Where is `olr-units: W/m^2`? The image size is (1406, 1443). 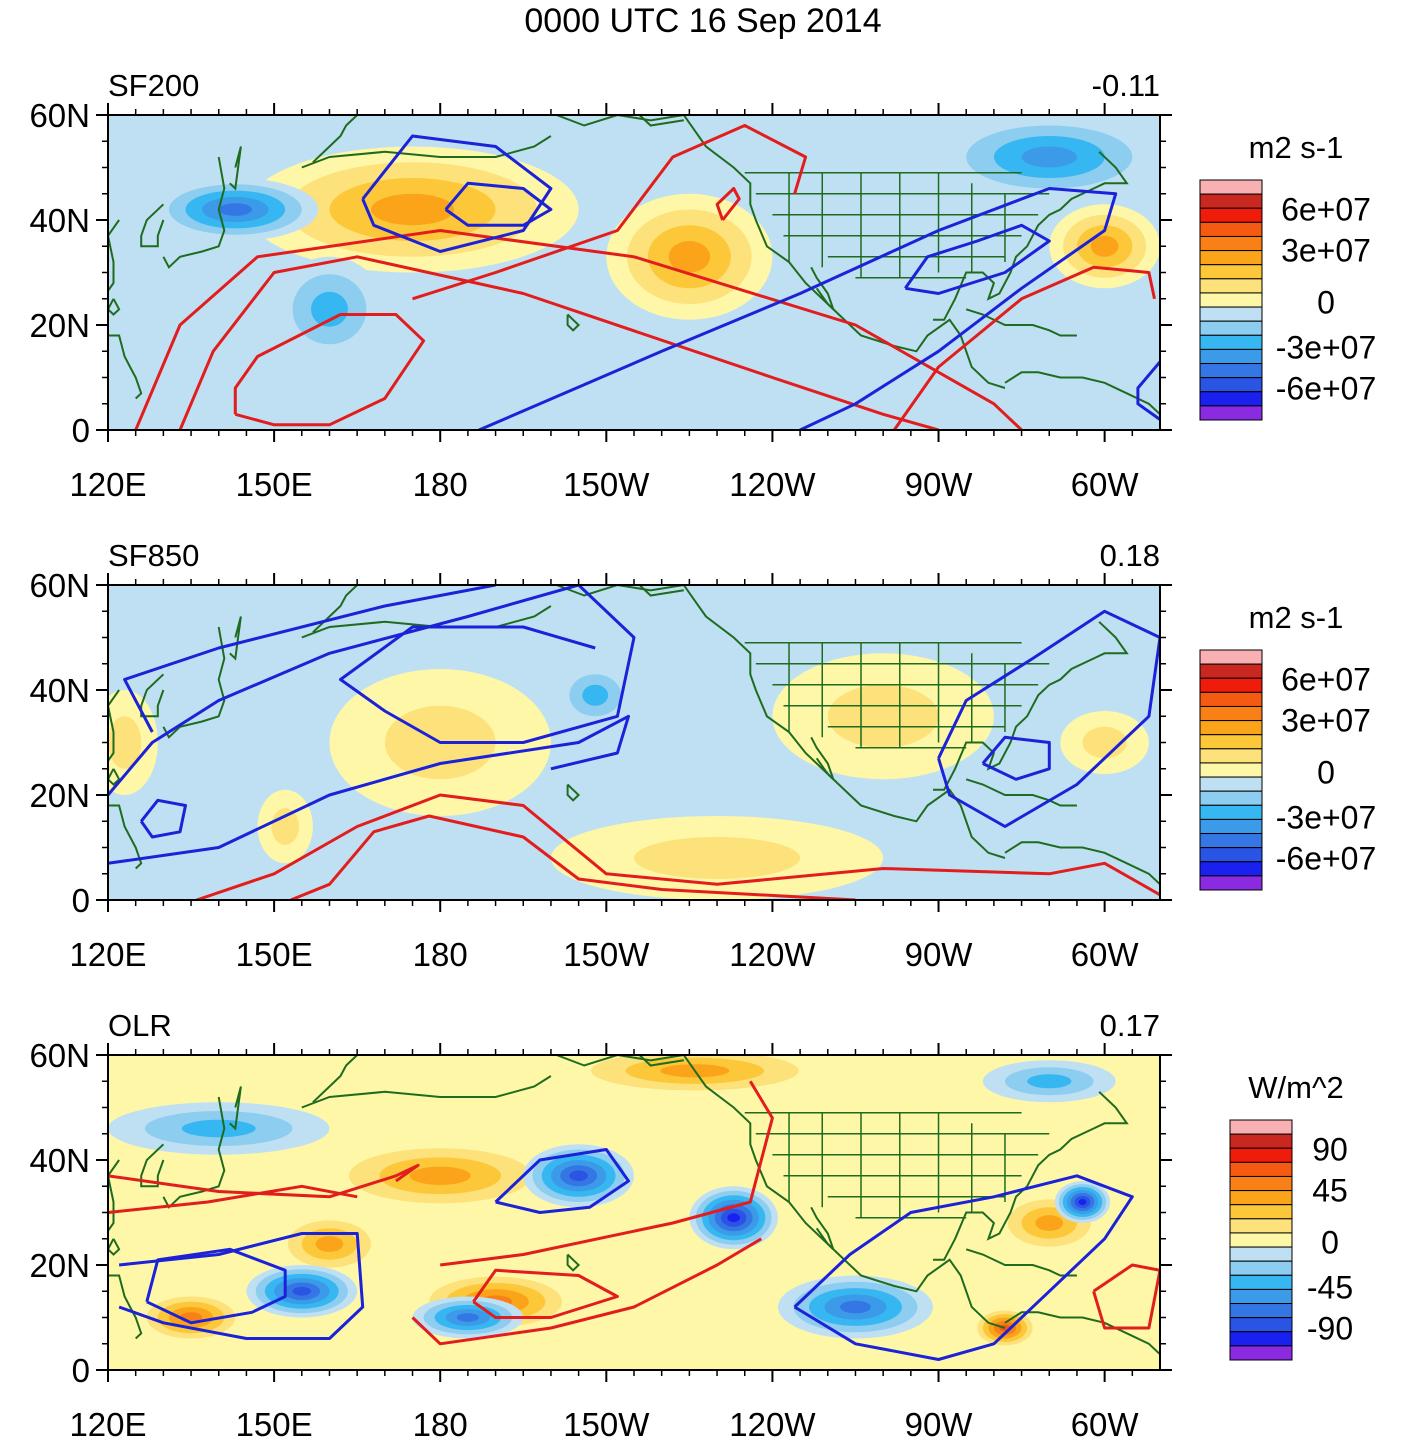
olr-units: W/m^2 is located at coordinates (1296, 1087).